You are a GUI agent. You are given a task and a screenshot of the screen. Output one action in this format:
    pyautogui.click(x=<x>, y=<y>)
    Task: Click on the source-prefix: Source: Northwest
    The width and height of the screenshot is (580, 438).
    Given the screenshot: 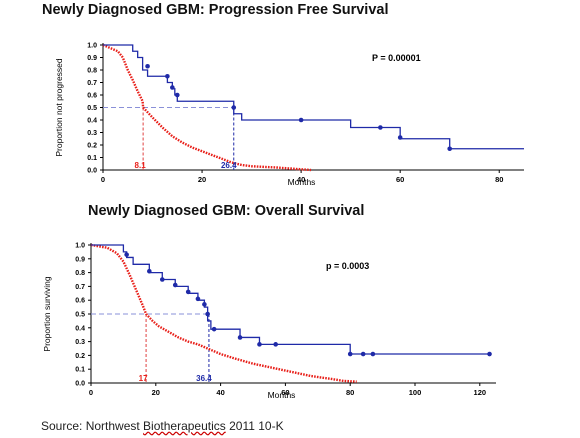 What is the action you would take?
    pyautogui.click(x=92, y=426)
    